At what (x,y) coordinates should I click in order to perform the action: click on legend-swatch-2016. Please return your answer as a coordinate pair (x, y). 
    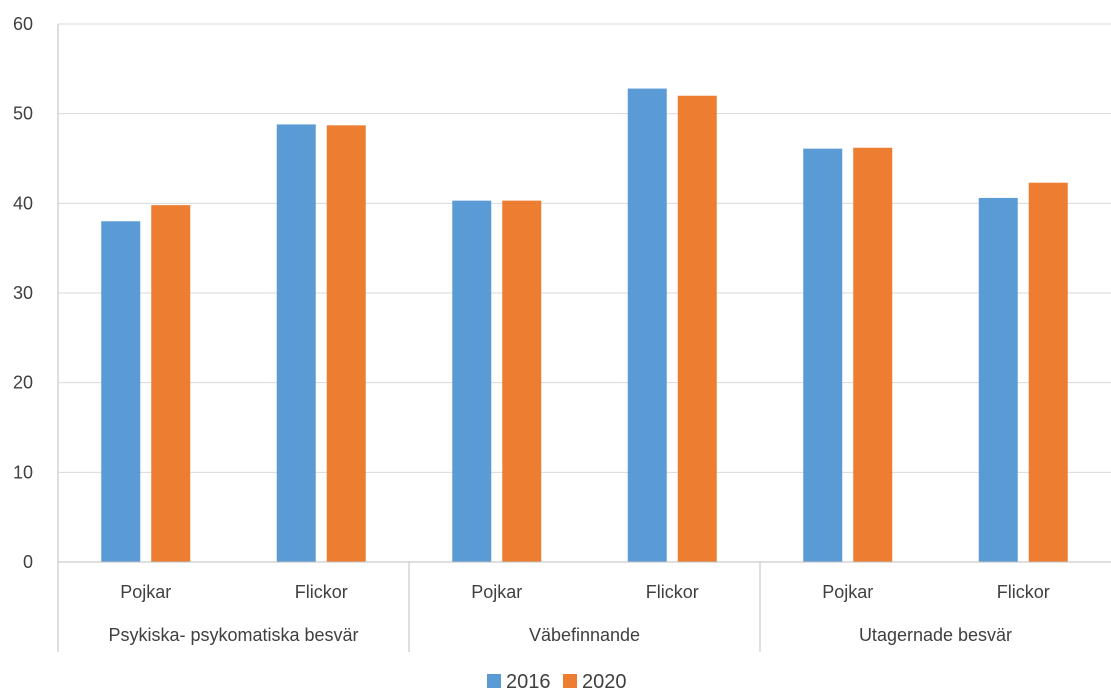
    Looking at the image, I should click on (494, 681).